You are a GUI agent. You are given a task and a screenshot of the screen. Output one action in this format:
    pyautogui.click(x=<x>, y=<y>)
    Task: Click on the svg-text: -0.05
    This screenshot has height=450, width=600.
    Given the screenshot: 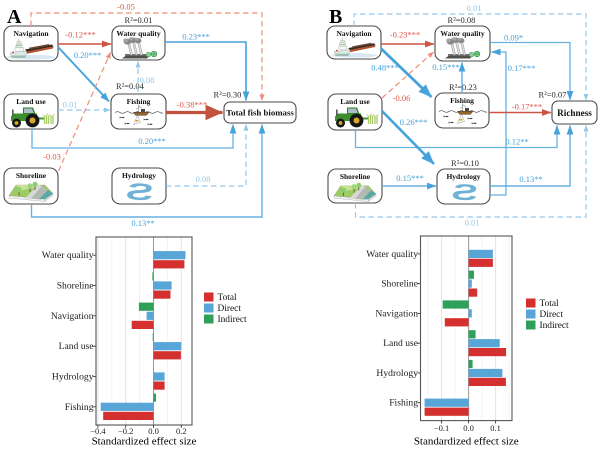 What is the action you would take?
    pyautogui.click(x=126, y=7)
    